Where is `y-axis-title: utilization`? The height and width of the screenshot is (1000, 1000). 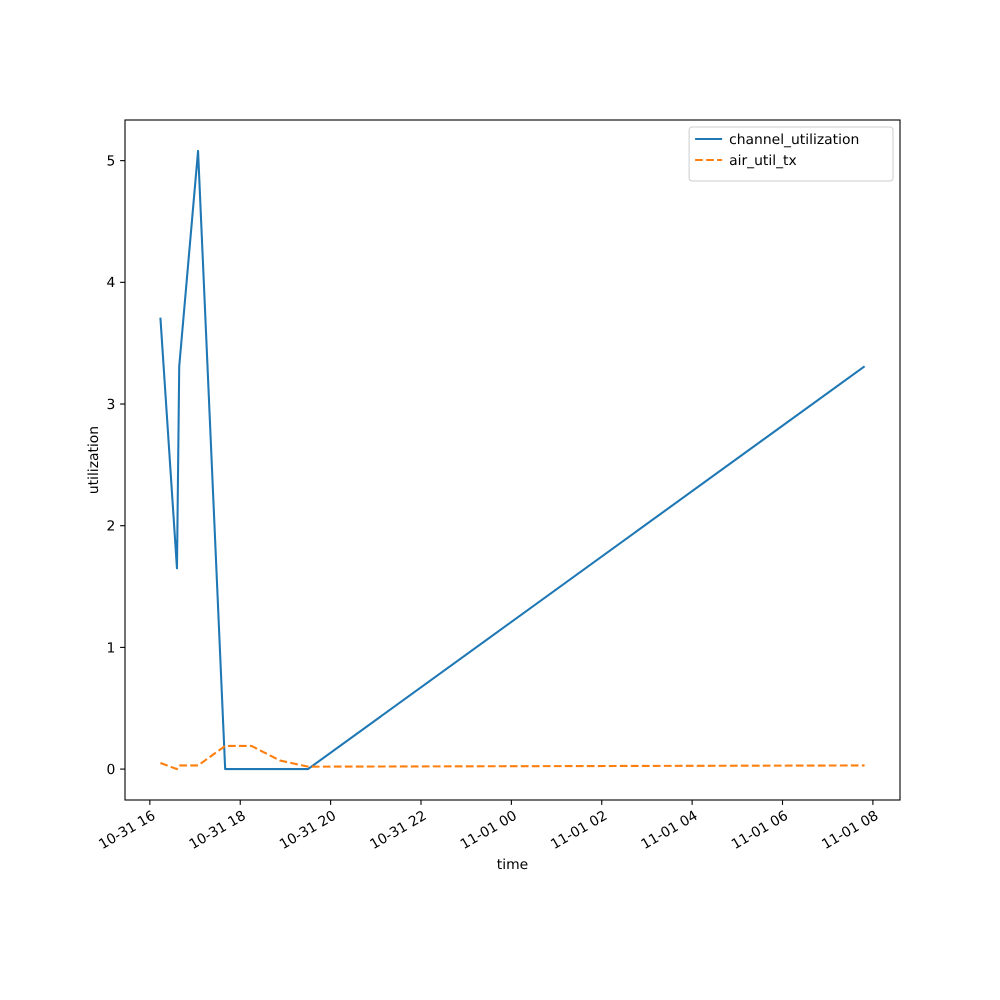
y-axis-title: utilization is located at coordinates (94, 460).